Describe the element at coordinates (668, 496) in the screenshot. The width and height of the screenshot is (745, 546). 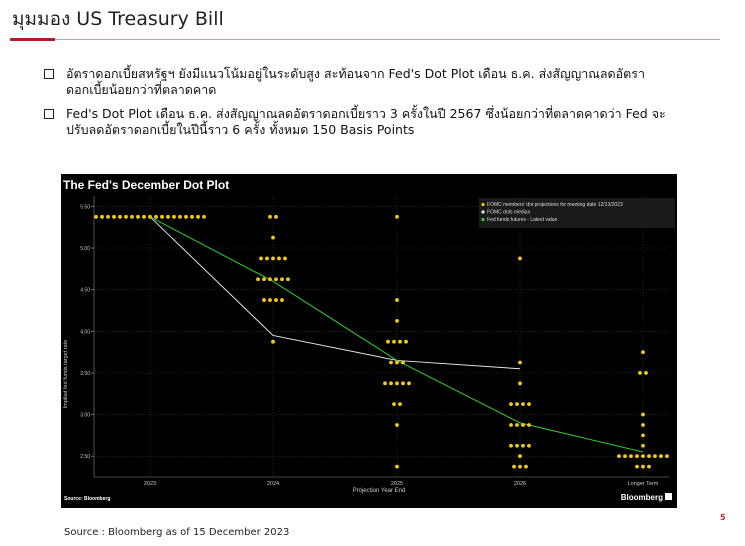
I see `bloomberg-logo-icon` at that location.